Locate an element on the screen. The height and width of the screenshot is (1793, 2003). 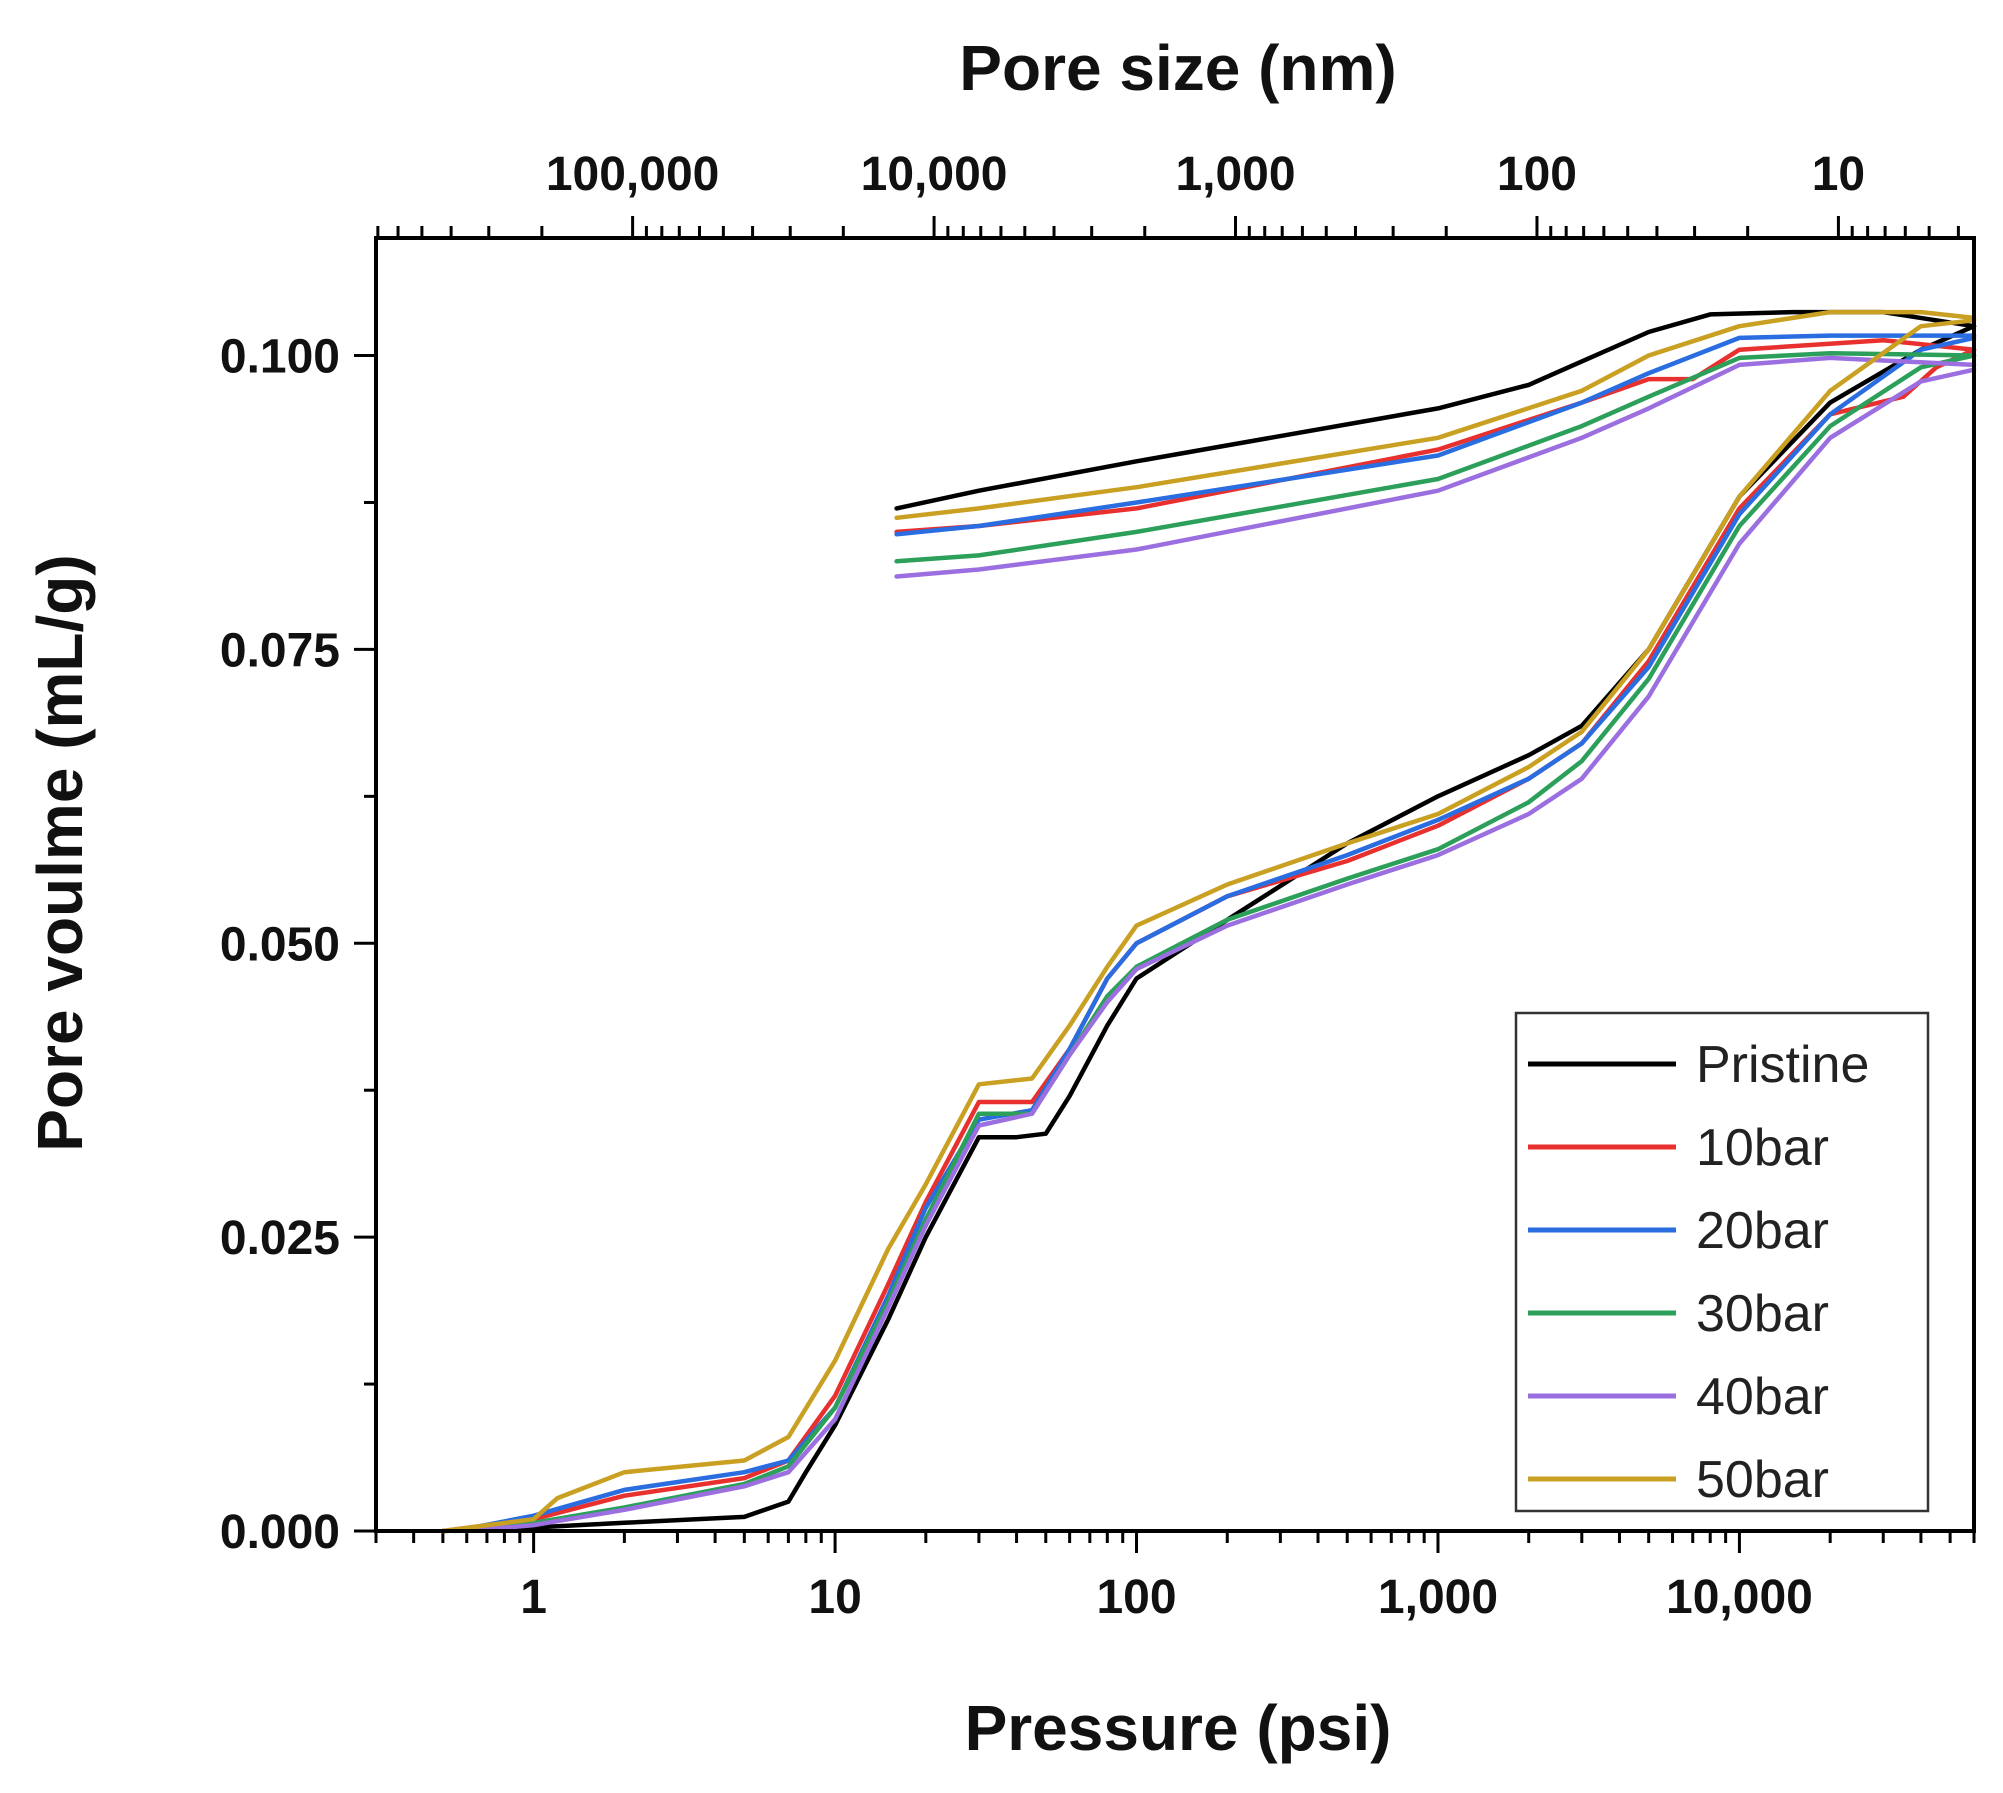
legend-label-30bar: 30bar is located at coordinates (1762, 1314).